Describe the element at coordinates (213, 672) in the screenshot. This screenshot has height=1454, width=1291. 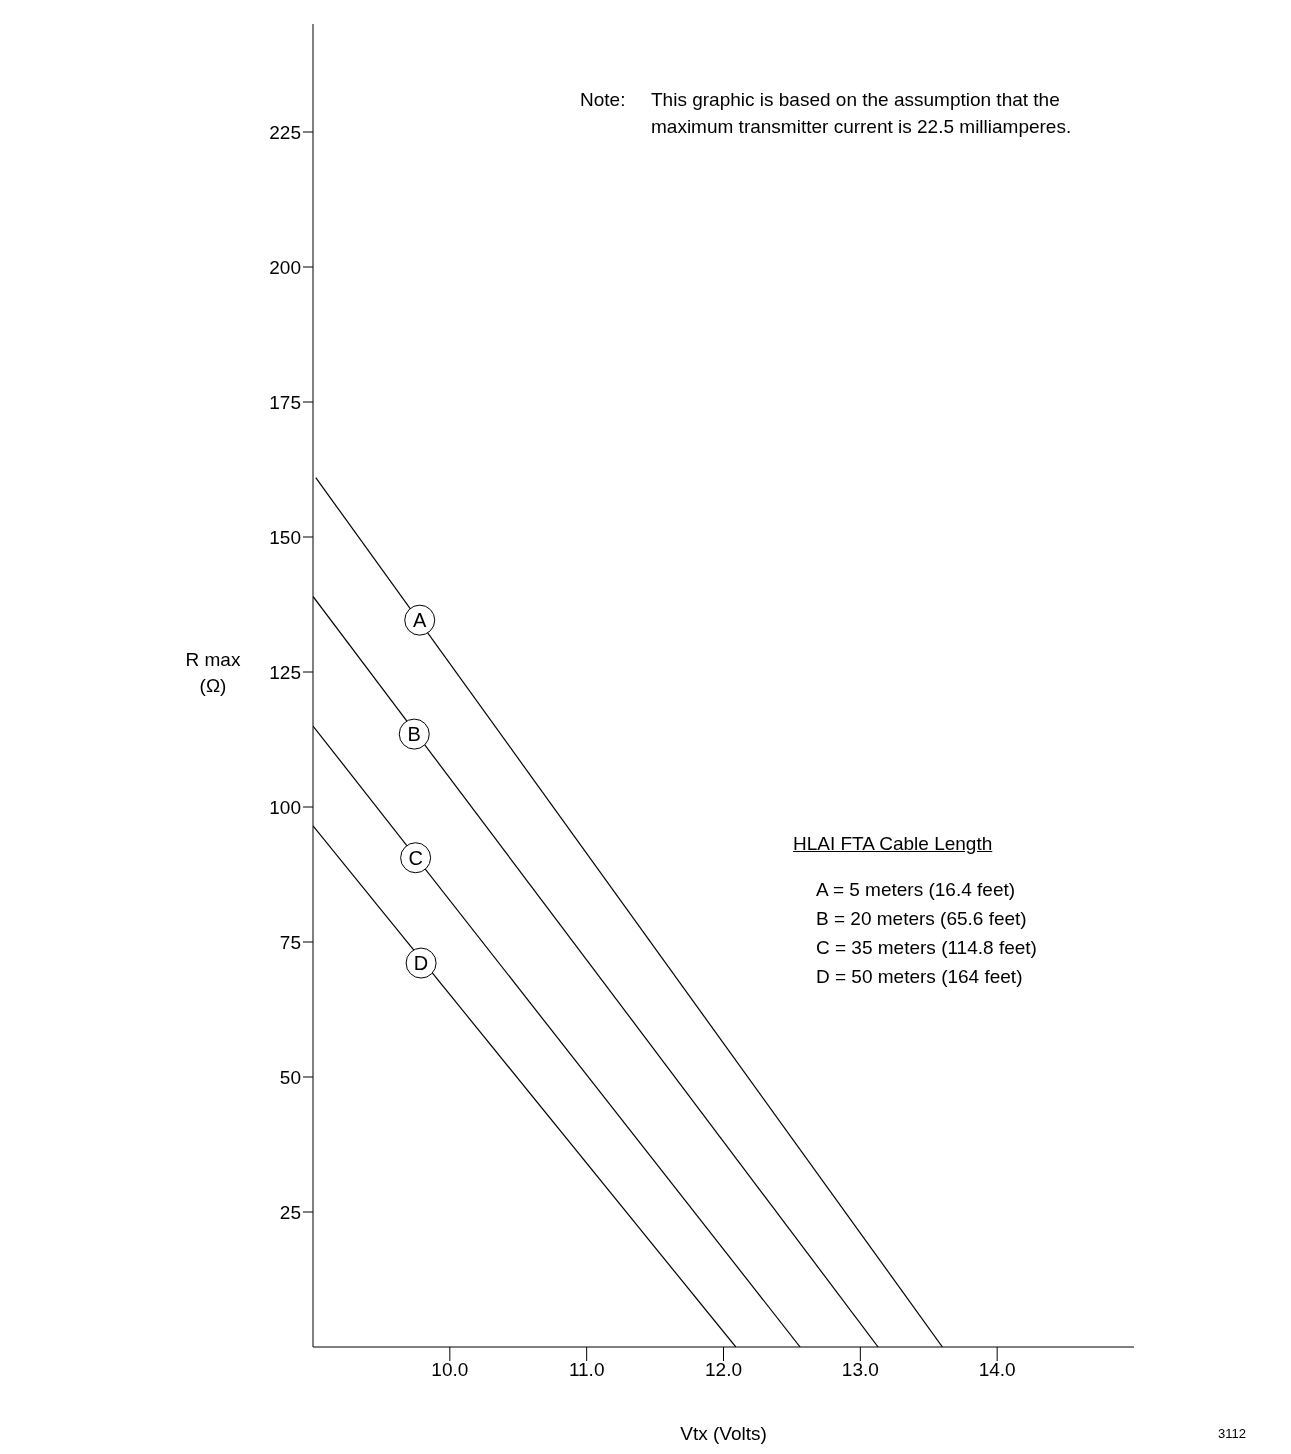
I see `y-axis-title: R max (Ω)` at that location.